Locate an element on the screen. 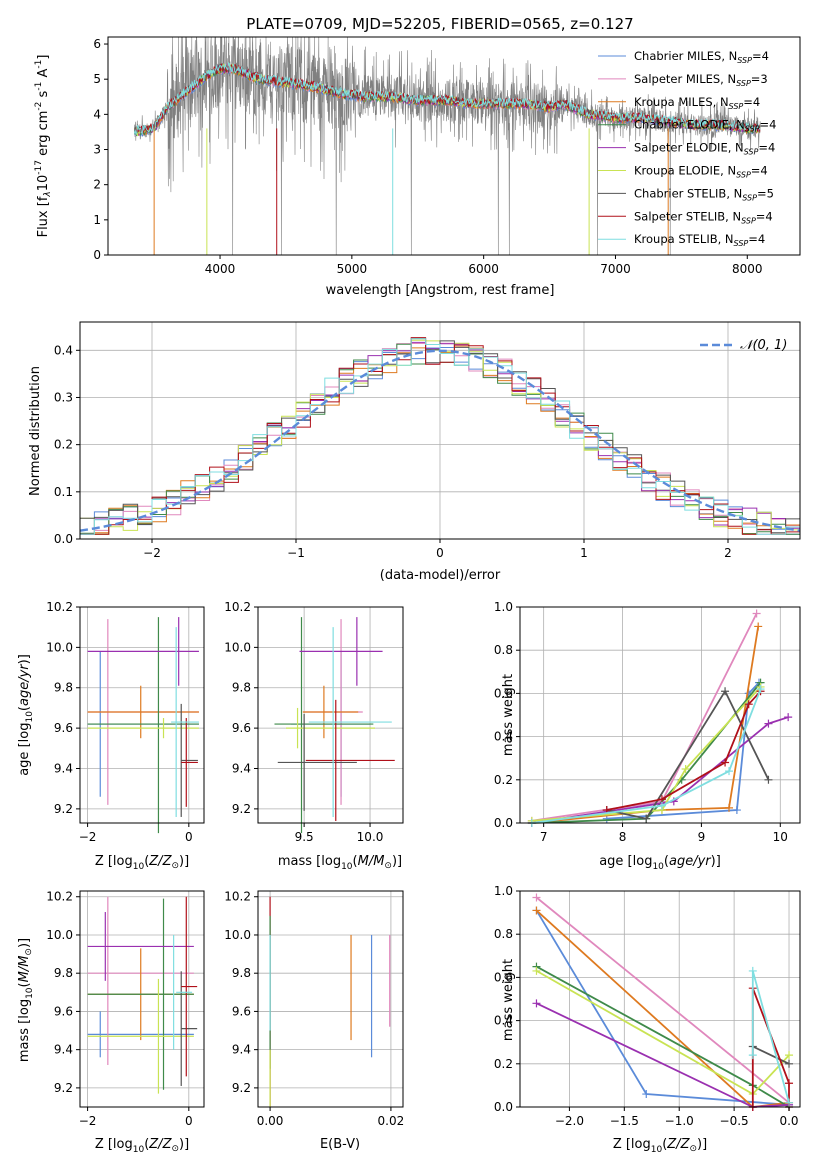 The image size is (819, 1170). weight-line-salpeter_elodie is located at coordinates (660, 770).